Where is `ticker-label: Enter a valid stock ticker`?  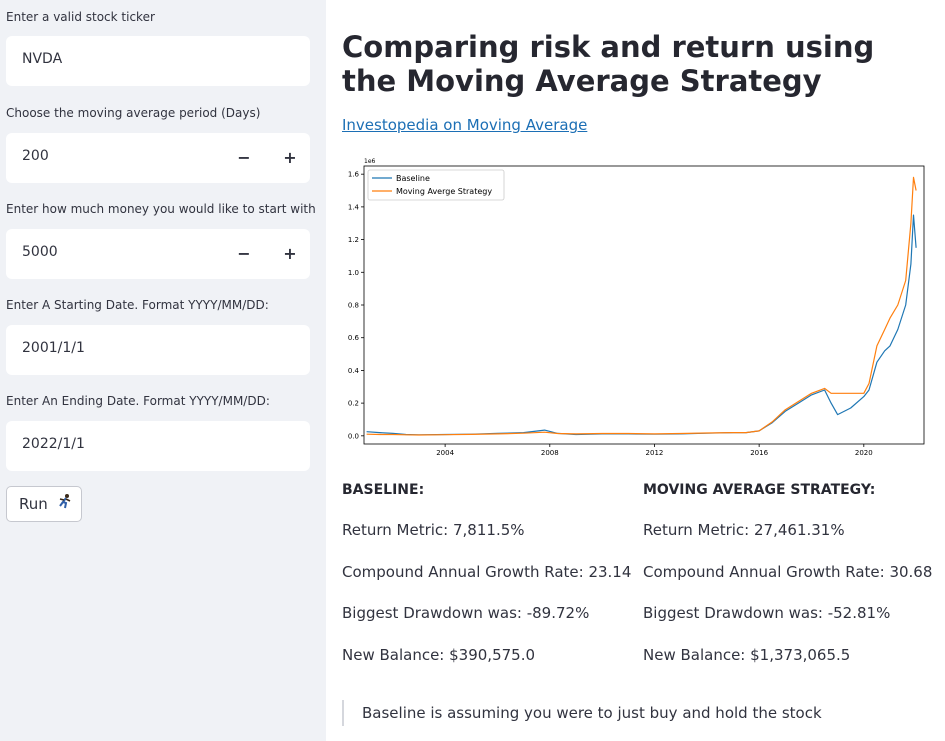
ticker-label: Enter a valid stock ticker is located at coordinates (80, 17).